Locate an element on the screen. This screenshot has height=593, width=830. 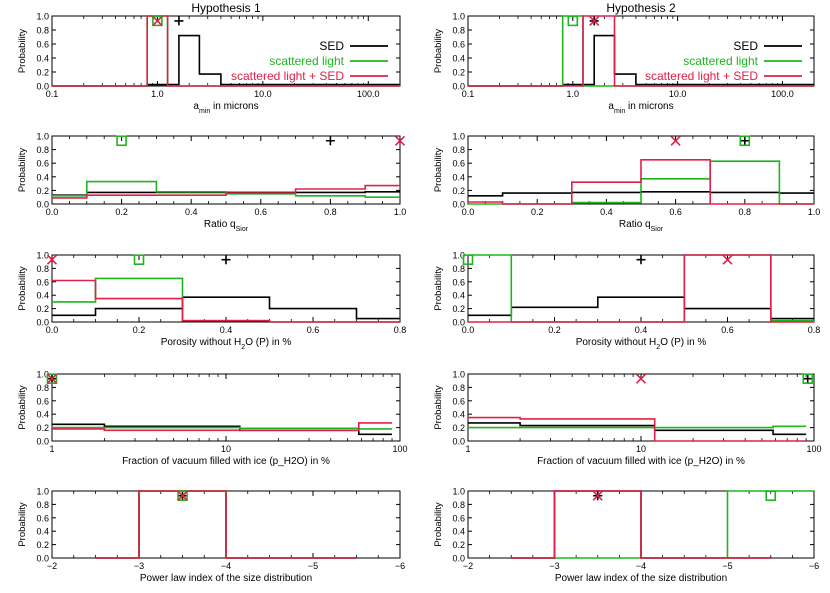
x-axis-label: Ratio qSior is located at coordinates (226, 226).